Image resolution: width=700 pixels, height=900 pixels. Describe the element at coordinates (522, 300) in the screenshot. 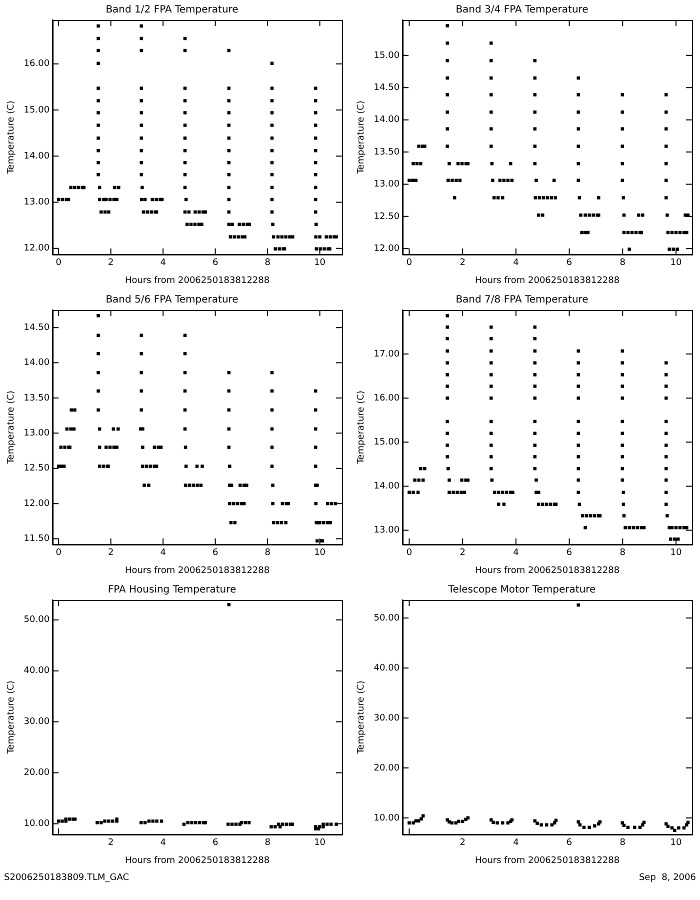

I see `chart-title: Band 7/8 FPA Temperature` at that location.